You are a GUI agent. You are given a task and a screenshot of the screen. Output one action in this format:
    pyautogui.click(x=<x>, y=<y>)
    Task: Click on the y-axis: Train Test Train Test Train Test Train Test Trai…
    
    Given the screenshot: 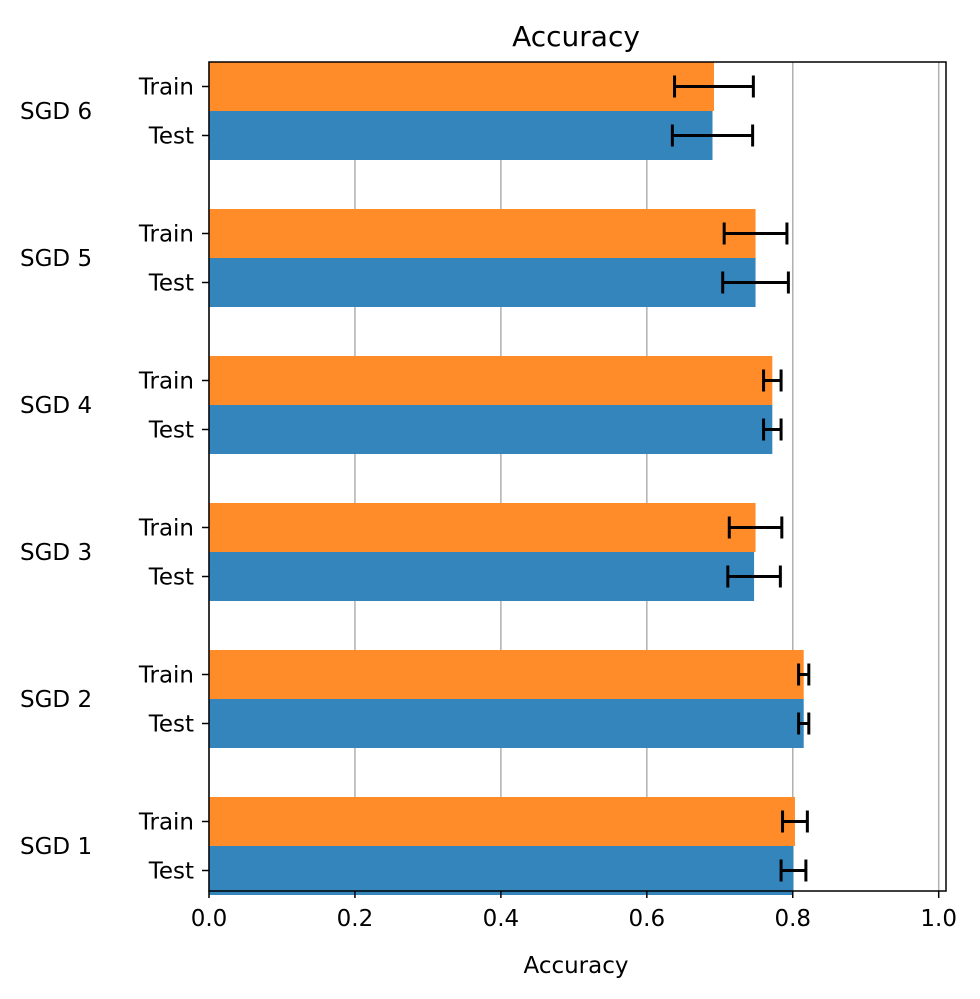 What is the action you would take?
    pyautogui.click(x=173, y=480)
    